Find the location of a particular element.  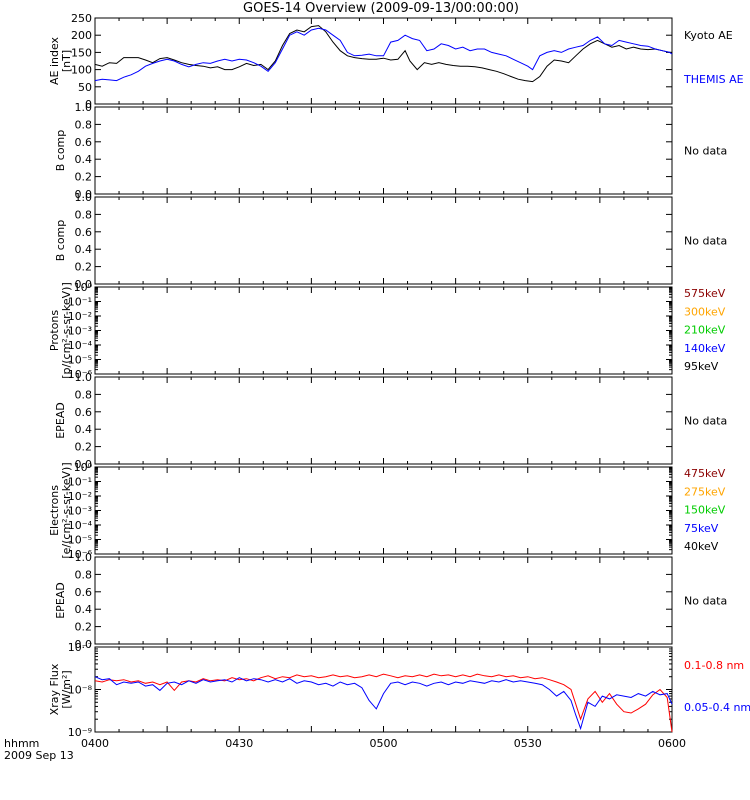

series-legend-label: 0.05-0.4 nm is located at coordinates (717, 707).